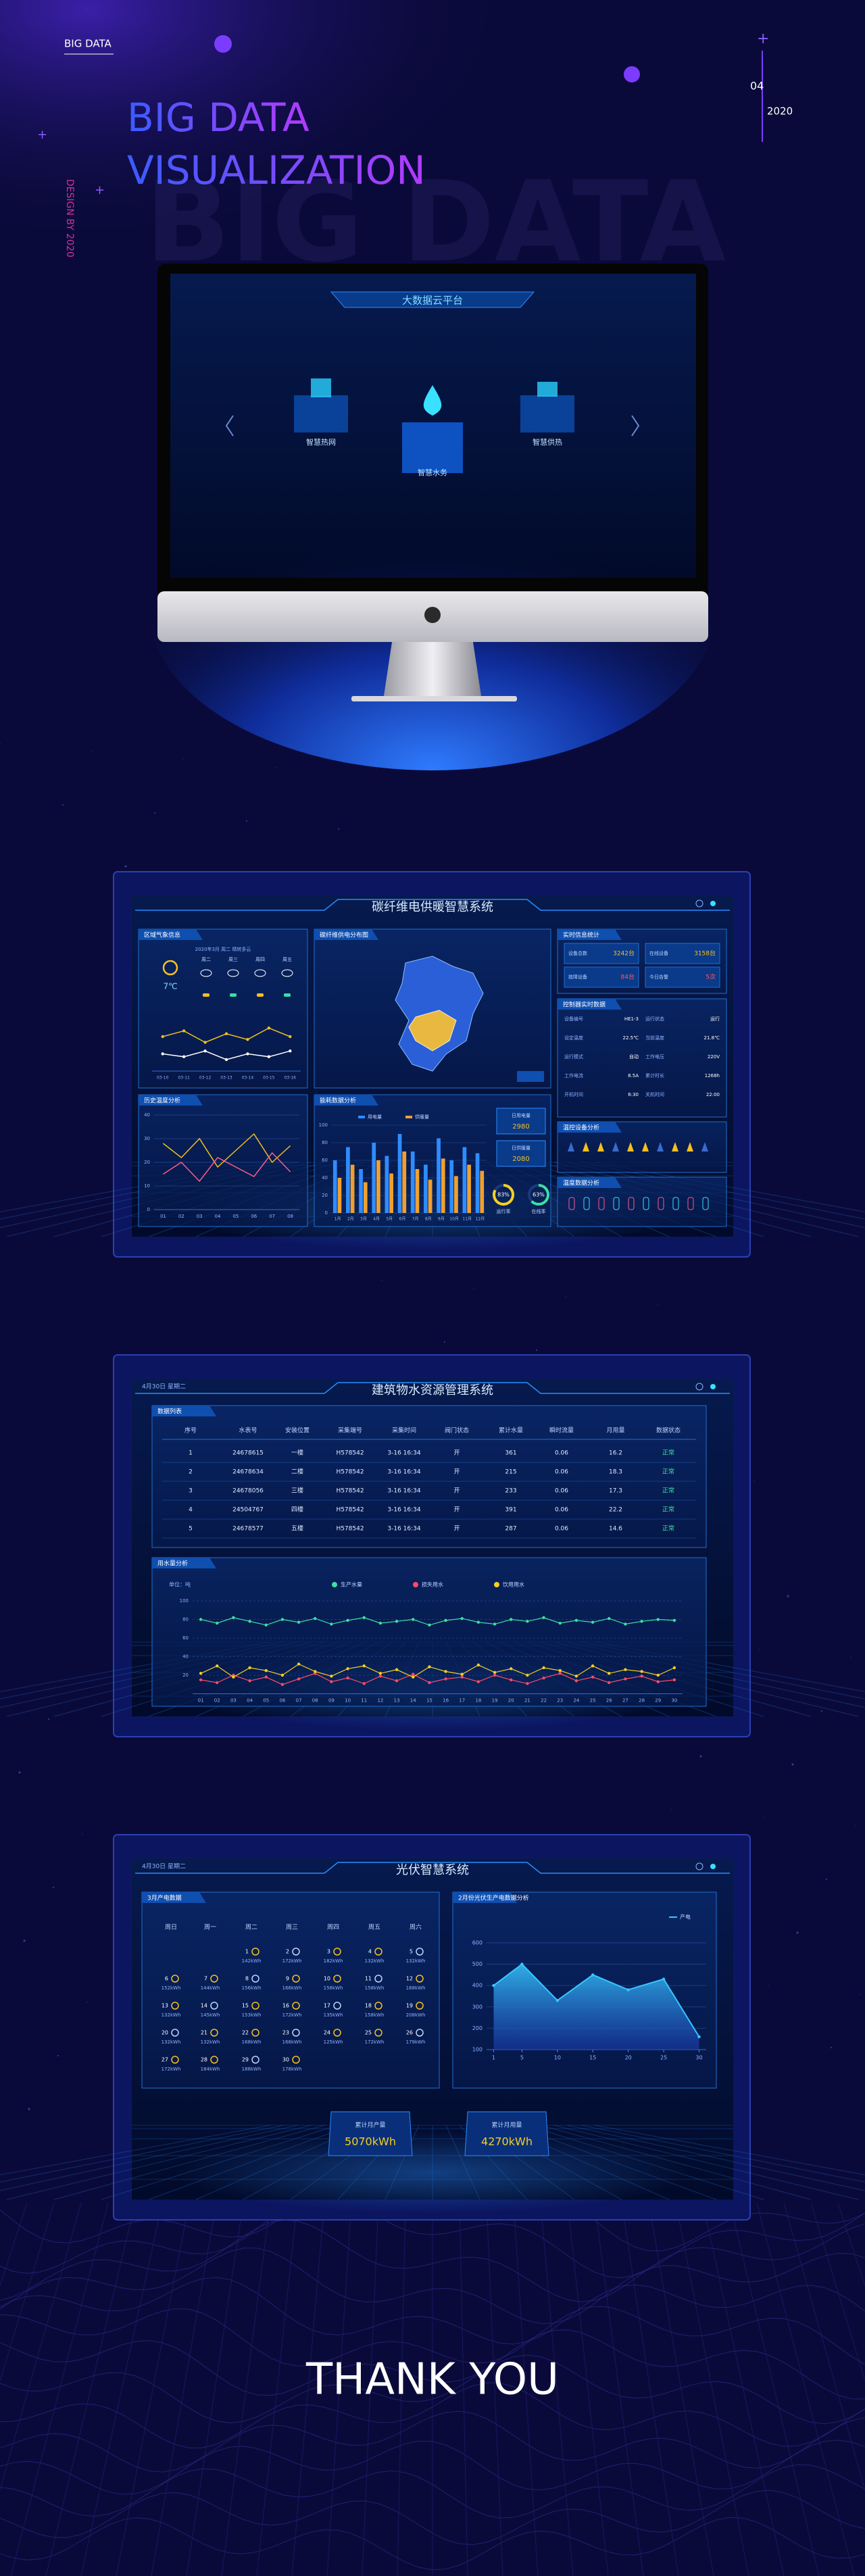  Describe the element at coordinates (503, 1195) in the screenshot. I see `gauge-arc` at that location.